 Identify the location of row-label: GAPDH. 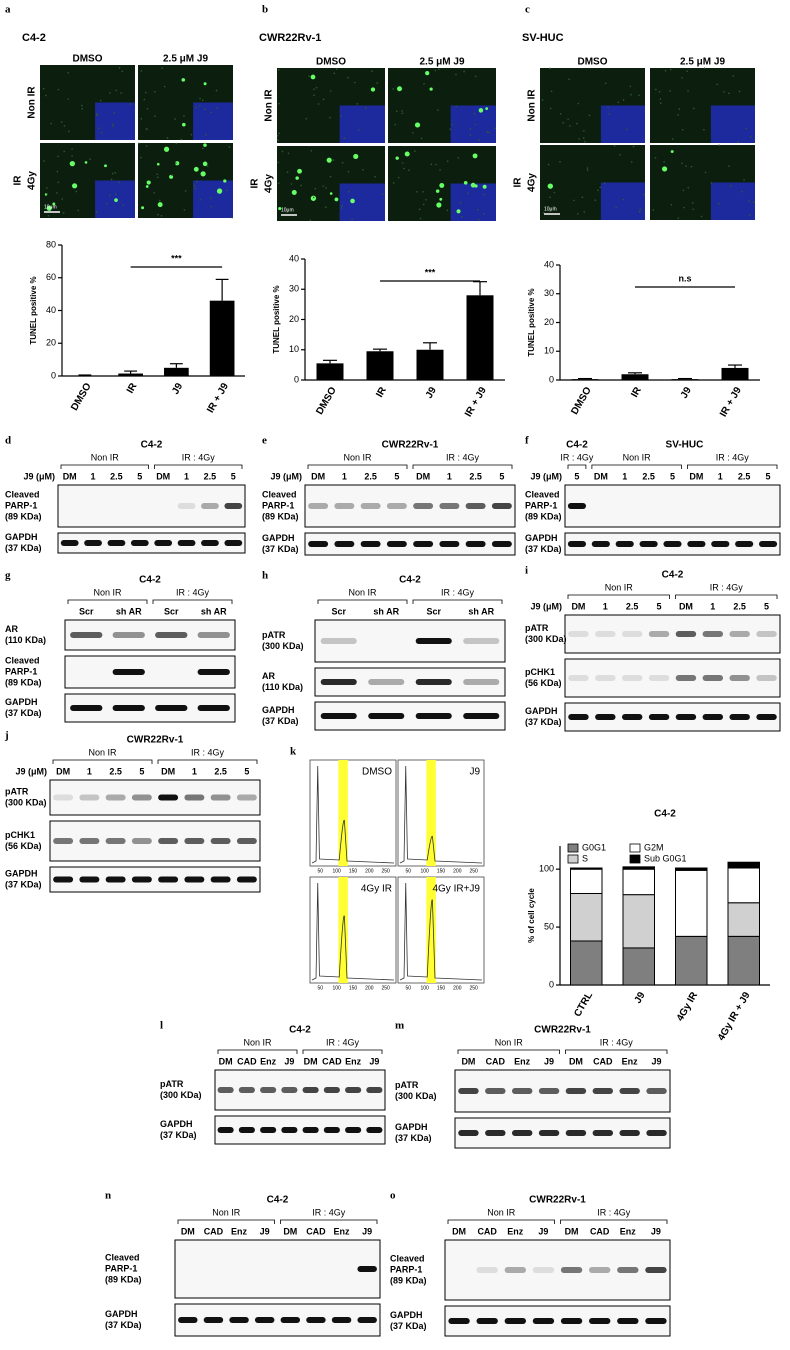
(21, 873).